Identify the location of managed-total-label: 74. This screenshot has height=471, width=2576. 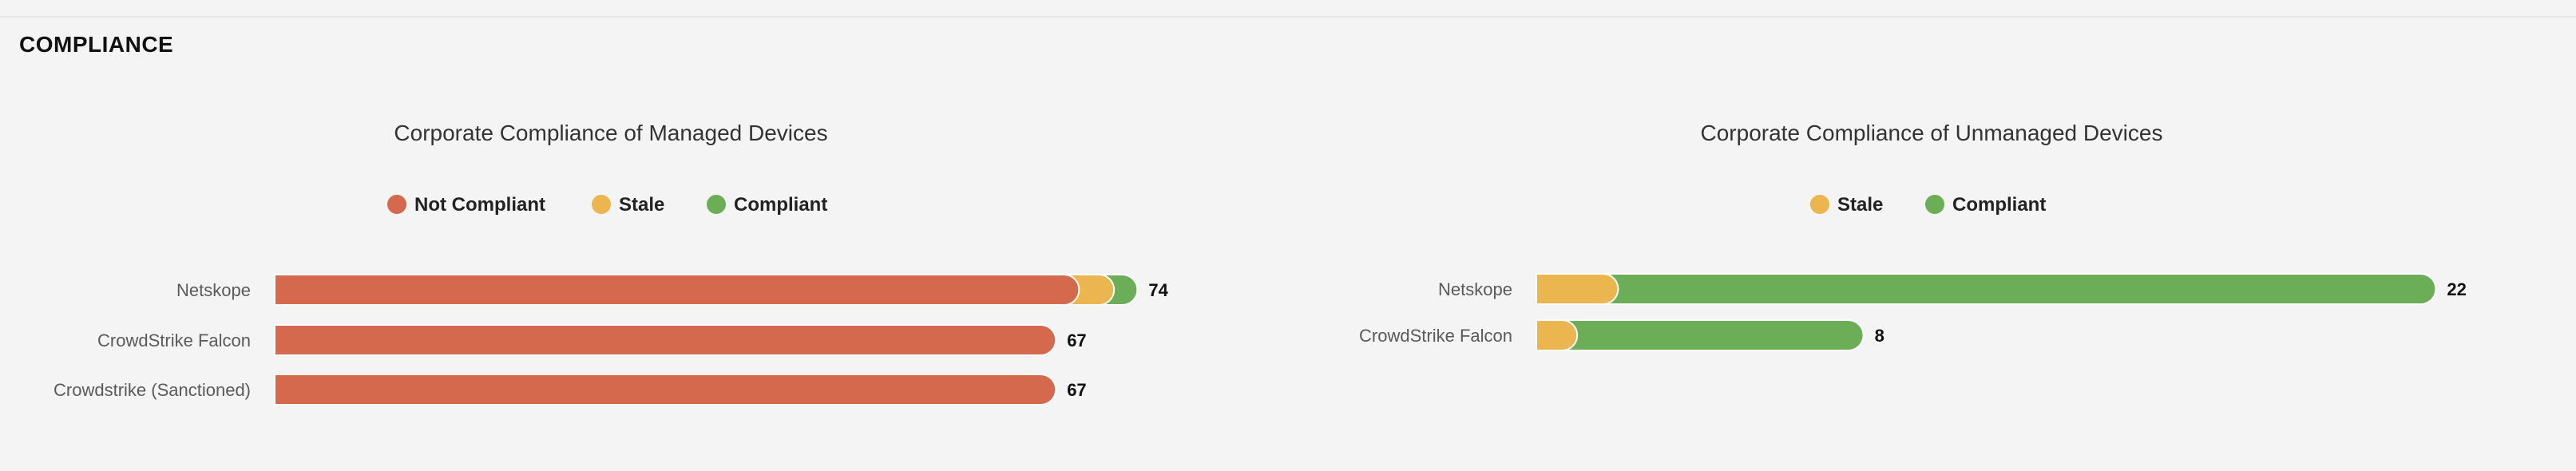
(1158, 290).